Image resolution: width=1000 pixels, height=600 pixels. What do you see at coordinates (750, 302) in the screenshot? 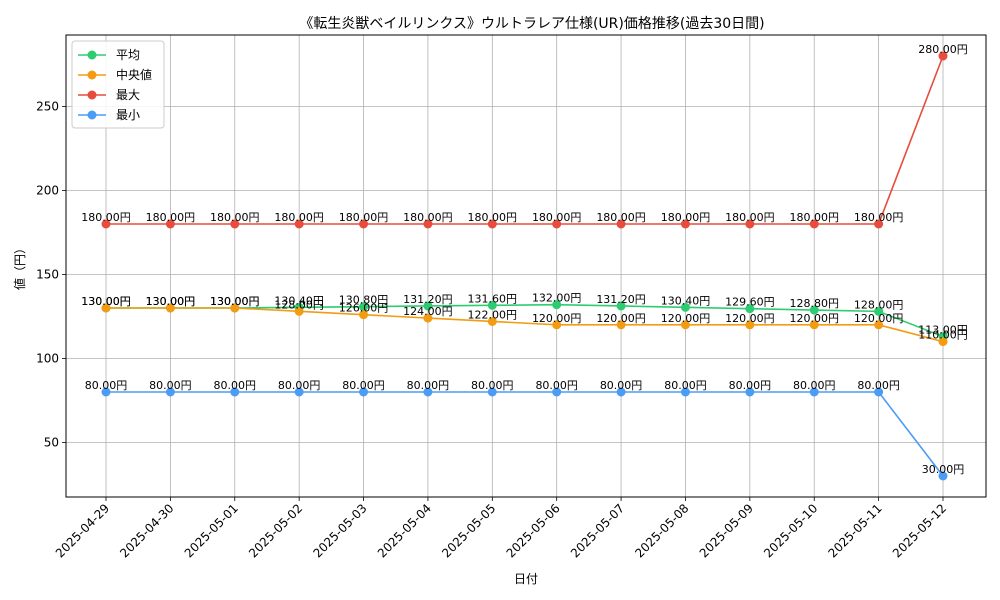
I see `data-label: 129.60円` at bounding box center [750, 302].